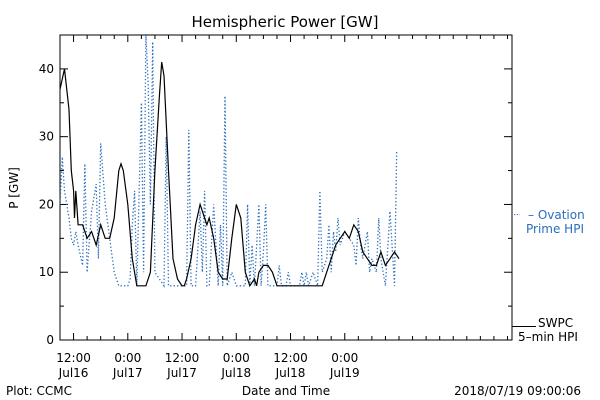  I want to click on y-tick-label: 10, so click(46, 272).